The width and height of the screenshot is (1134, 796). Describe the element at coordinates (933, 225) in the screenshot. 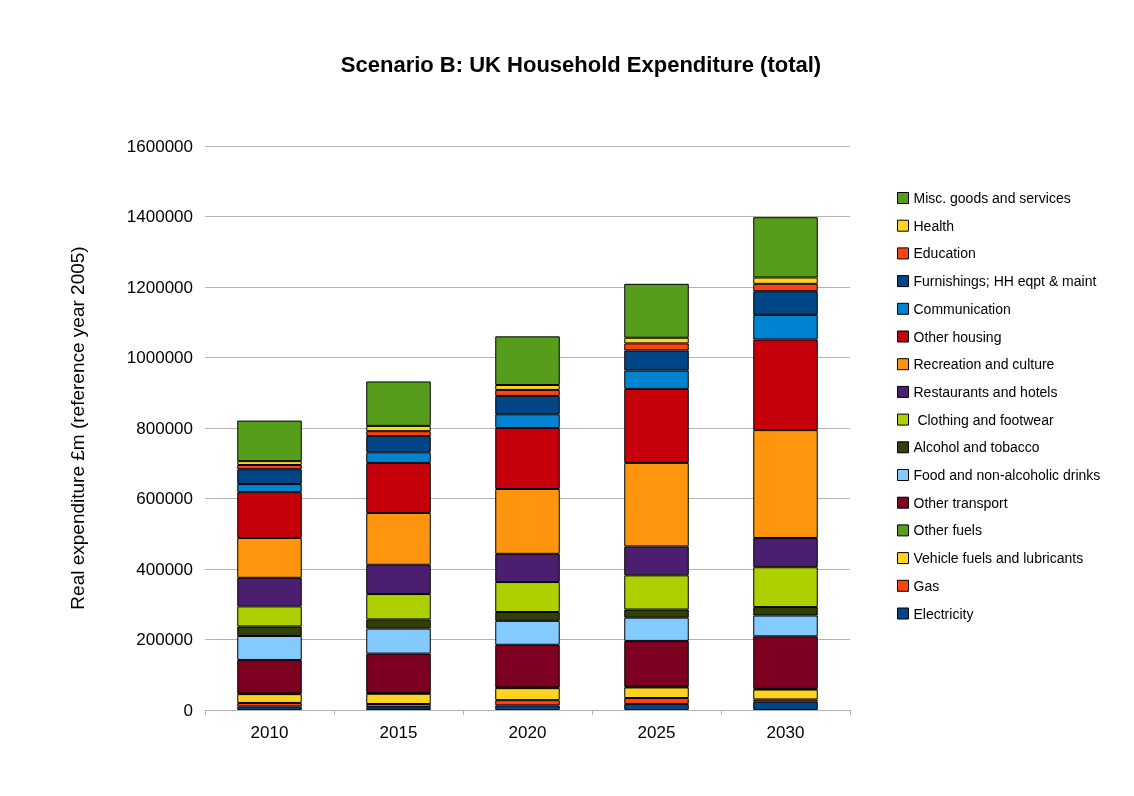

I see `legend-label: Health` at that location.